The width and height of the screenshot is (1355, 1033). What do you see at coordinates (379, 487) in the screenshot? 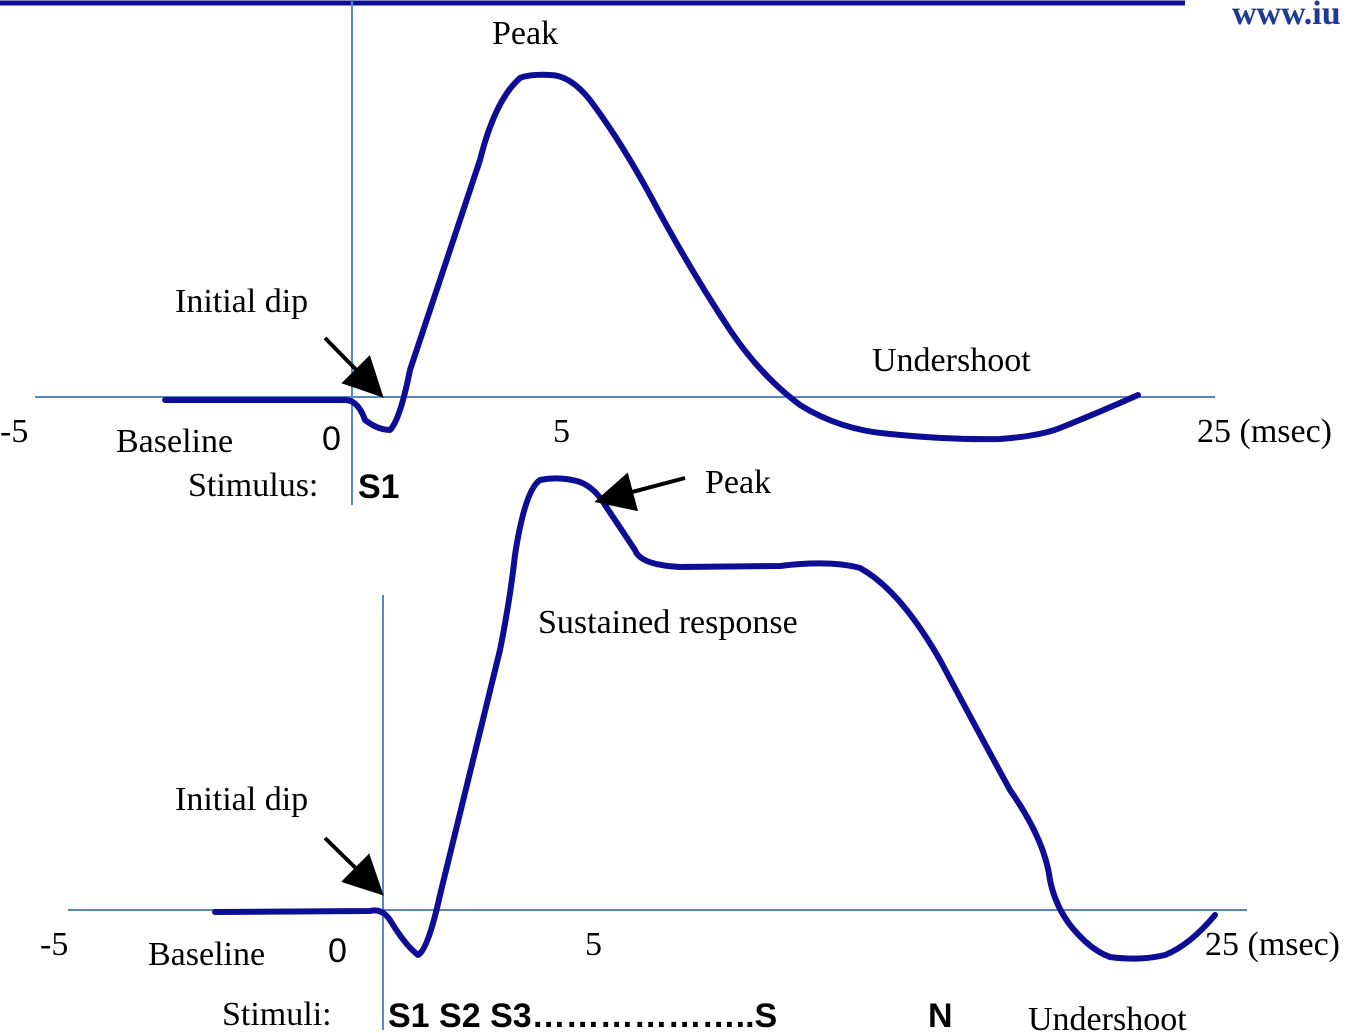
I see `stimuli: S1` at bounding box center [379, 487].